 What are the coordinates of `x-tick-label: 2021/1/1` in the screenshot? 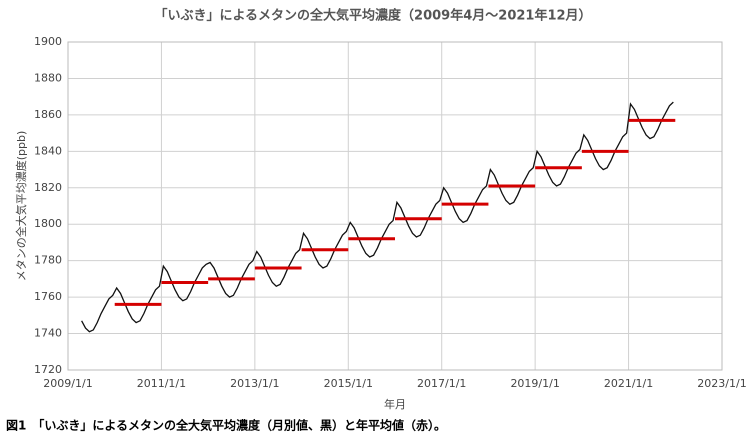 It's located at (628, 383).